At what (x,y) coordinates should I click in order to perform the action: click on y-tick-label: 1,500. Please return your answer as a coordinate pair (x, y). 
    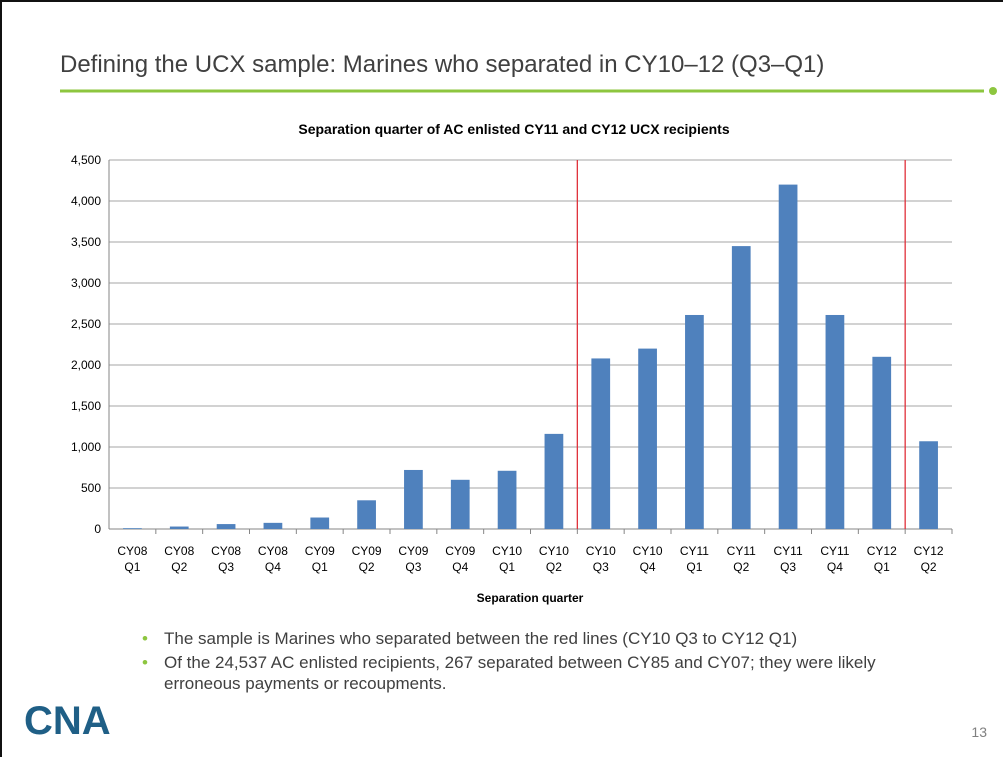
    Looking at the image, I should click on (86, 406).